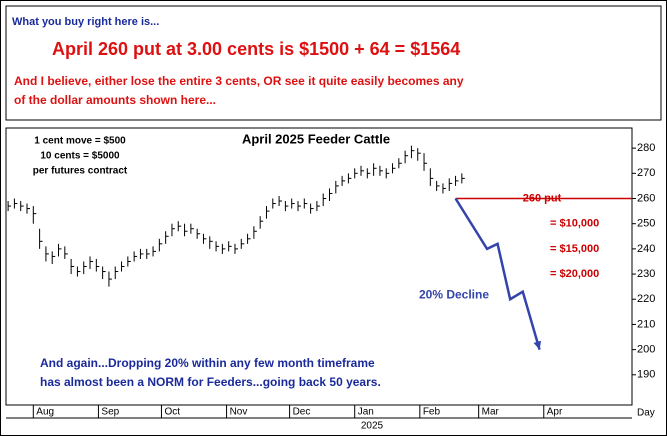 This screenshot has height=436, width=667. What do you see at coordinates (646, 249) in the screenshot?
I see `y-tick-label: 240` at bounding box center [646, 249].